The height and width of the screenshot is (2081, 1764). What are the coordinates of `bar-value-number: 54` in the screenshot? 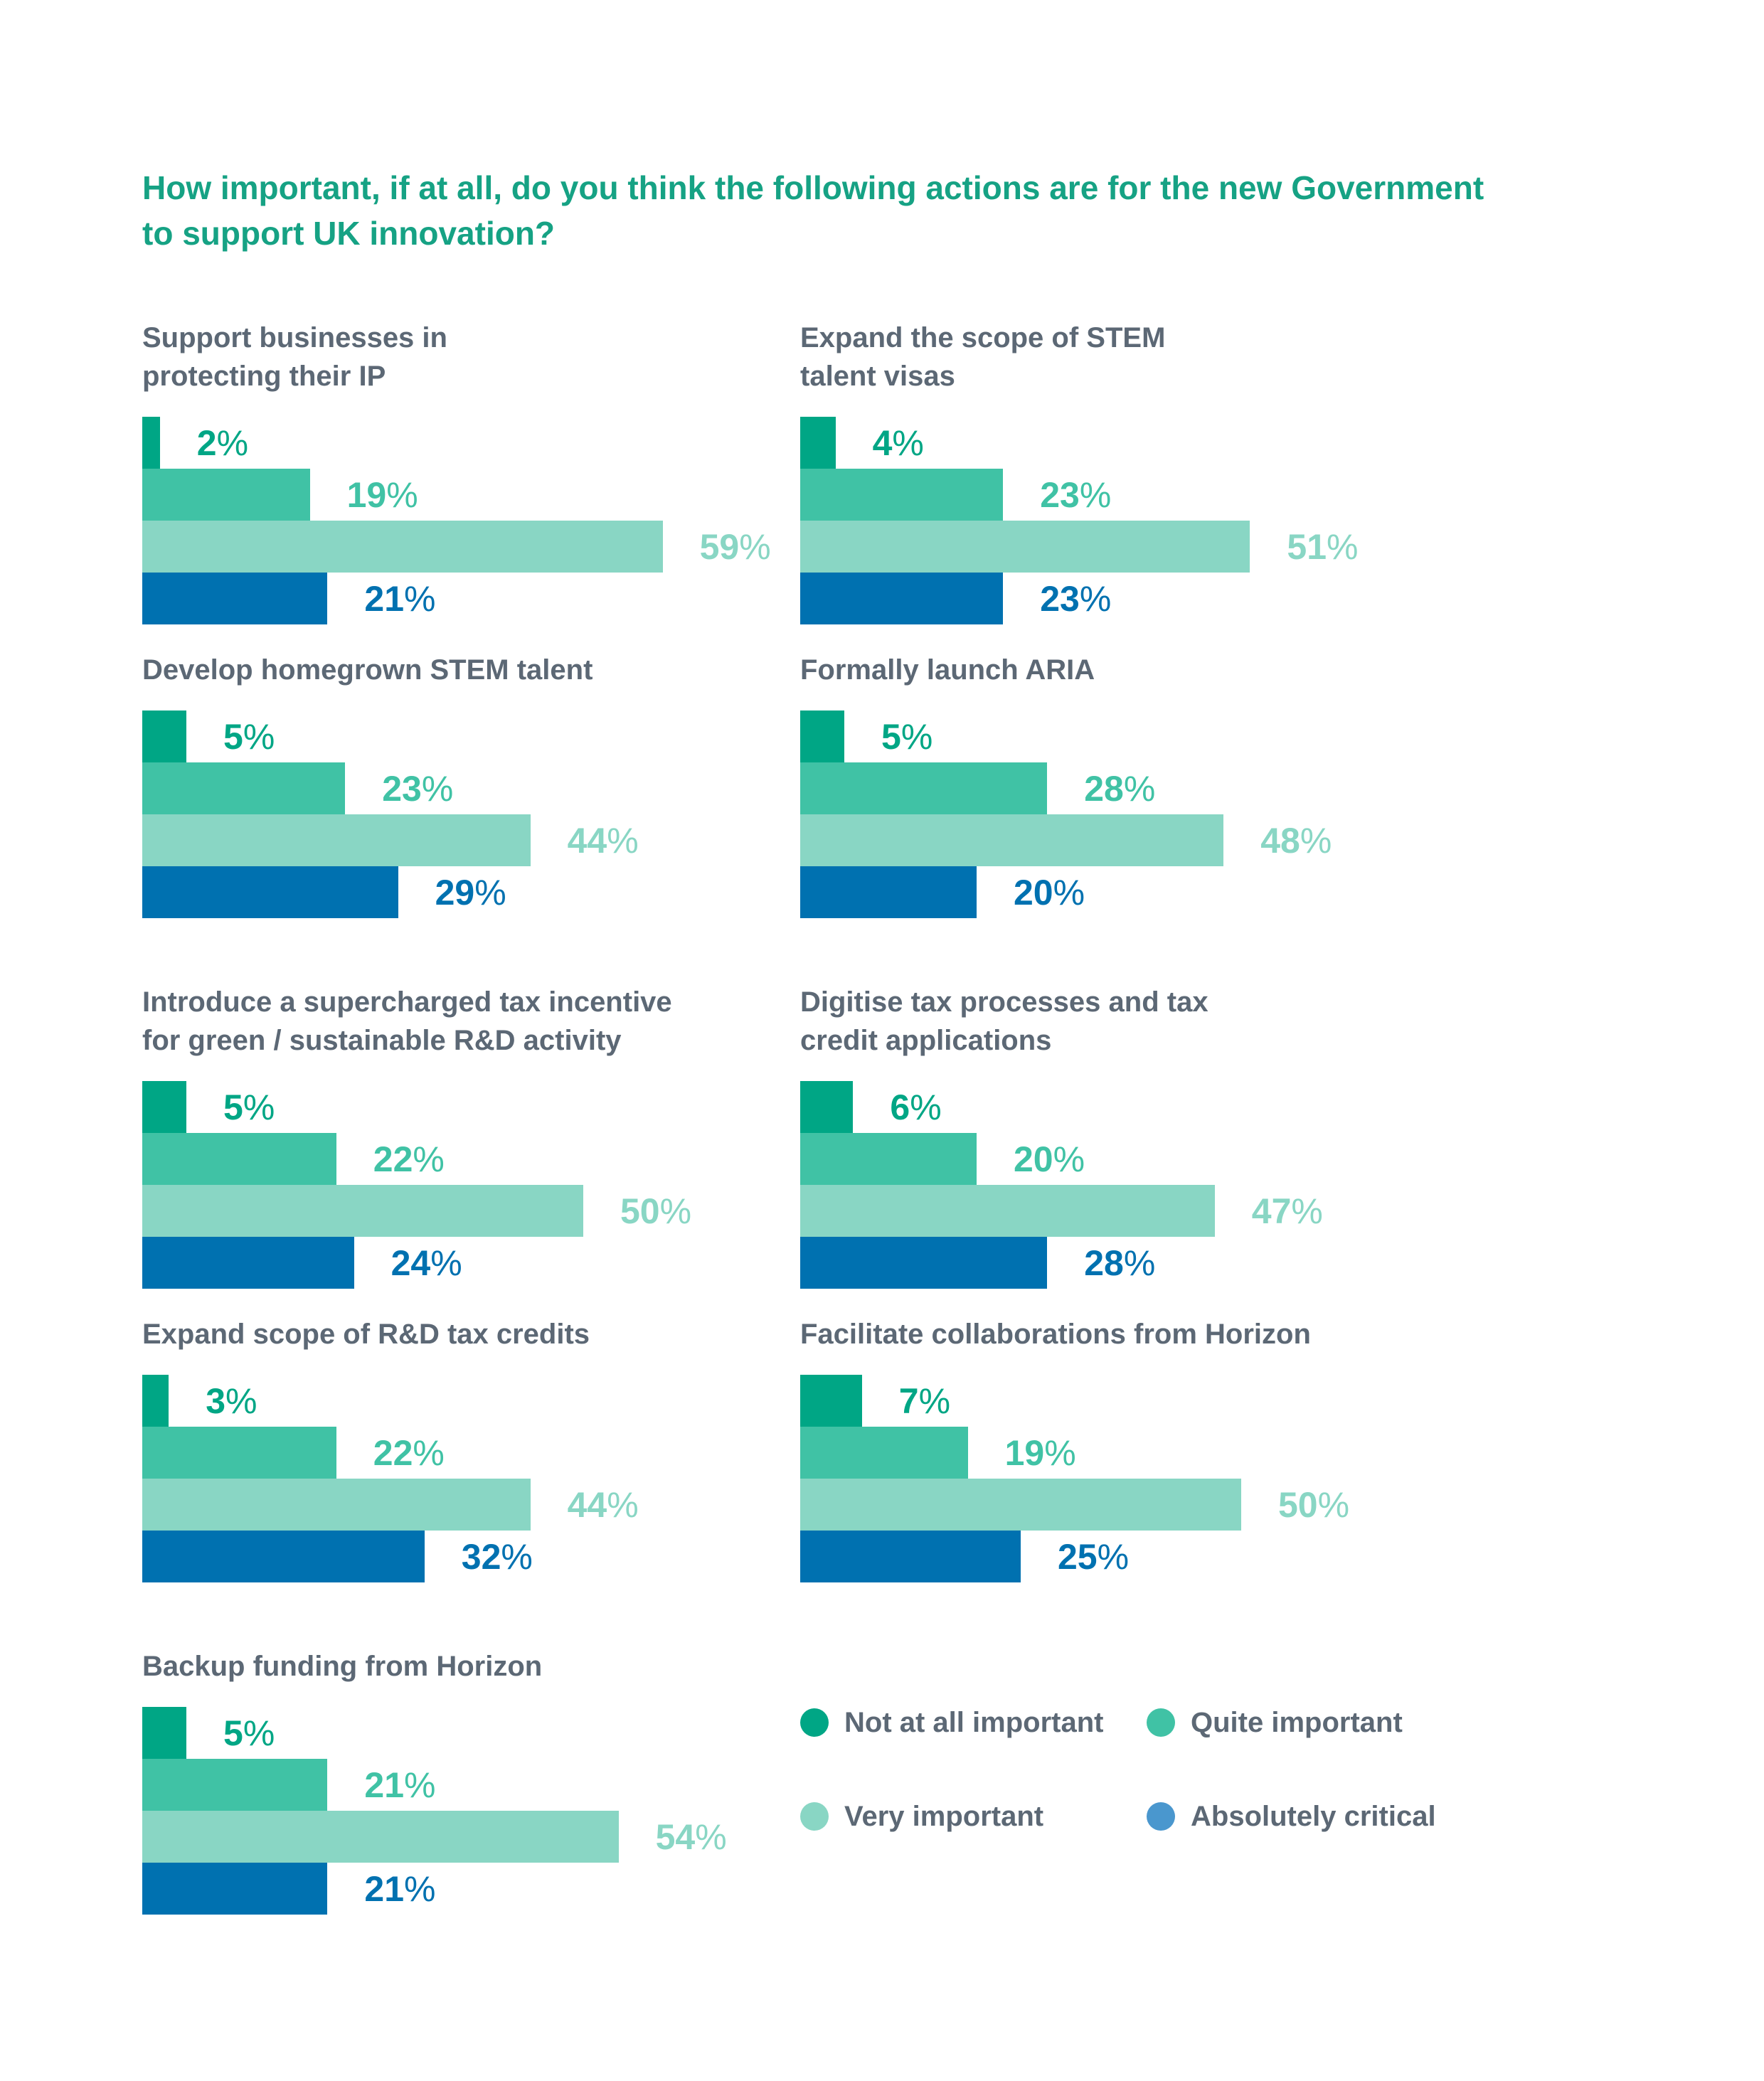 It's located at (676, 1836).